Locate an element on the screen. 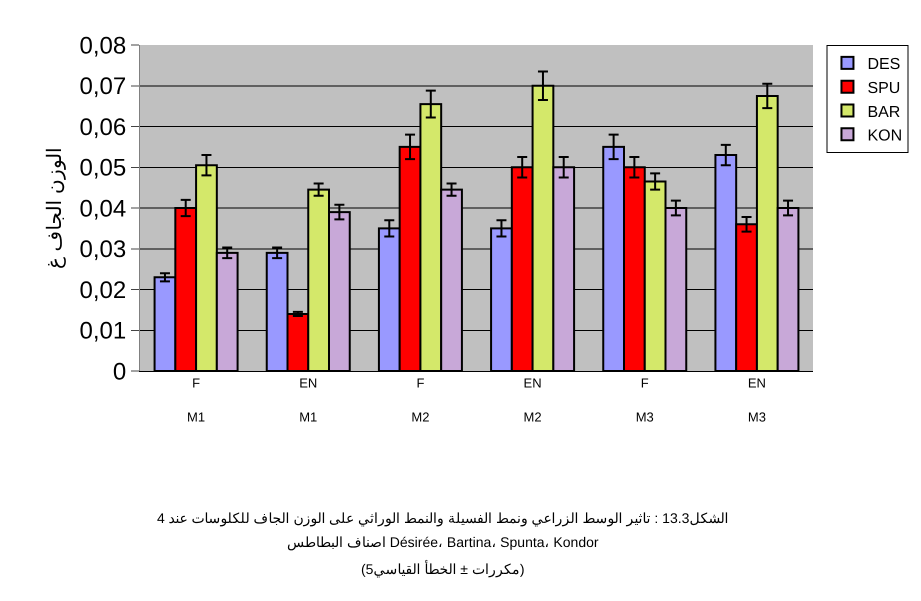 The height and width of the screenshot is (601, 921). legend-label: KON is located at coordinates (884, 136).